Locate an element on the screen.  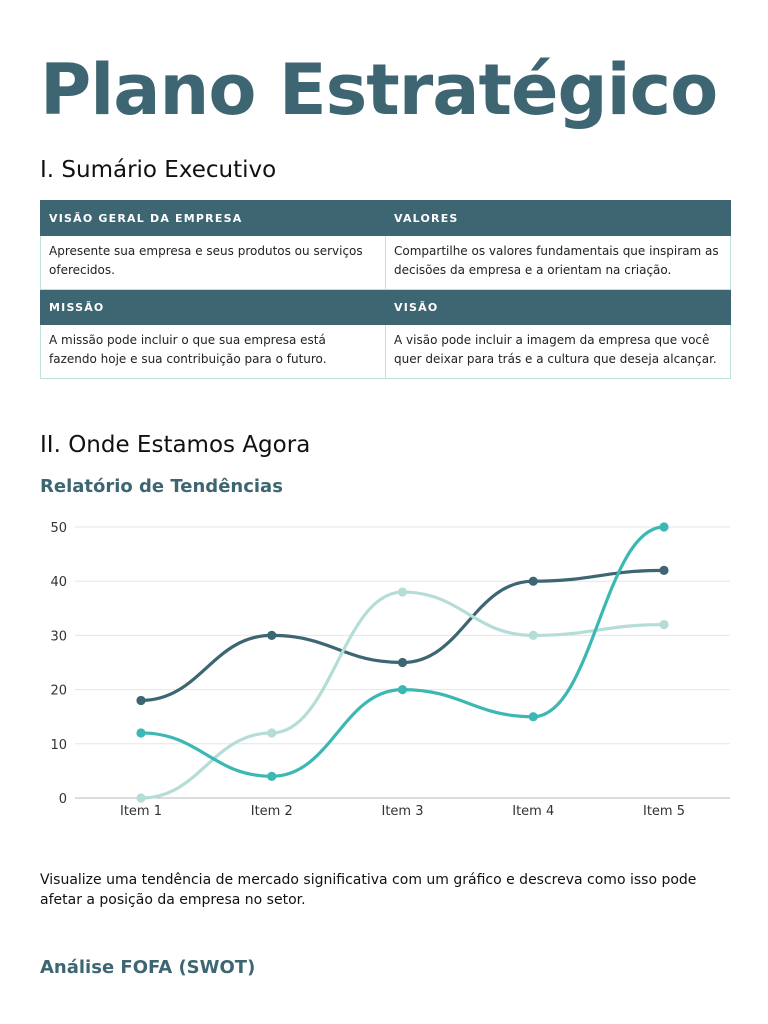
y-tick-label: 50 is located at coordinates (58, 528).